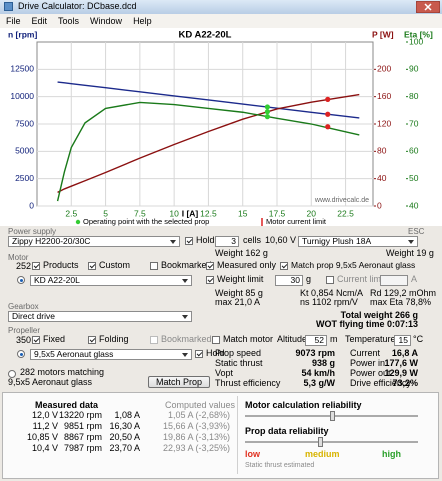 Image resolution: width=442 pixels, height=481 pixels. What do you see at coordinates (239, 363) in the screenshot?
I see `result-label: Static thrust` at bounding box center [239, 363].